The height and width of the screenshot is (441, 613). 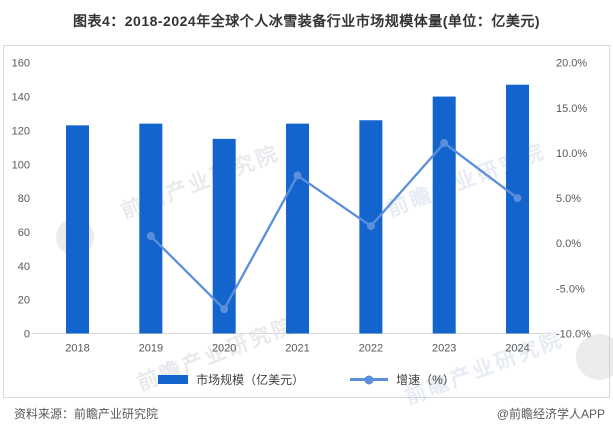 I want to click on bar-2023, so click(x=444, y=215).